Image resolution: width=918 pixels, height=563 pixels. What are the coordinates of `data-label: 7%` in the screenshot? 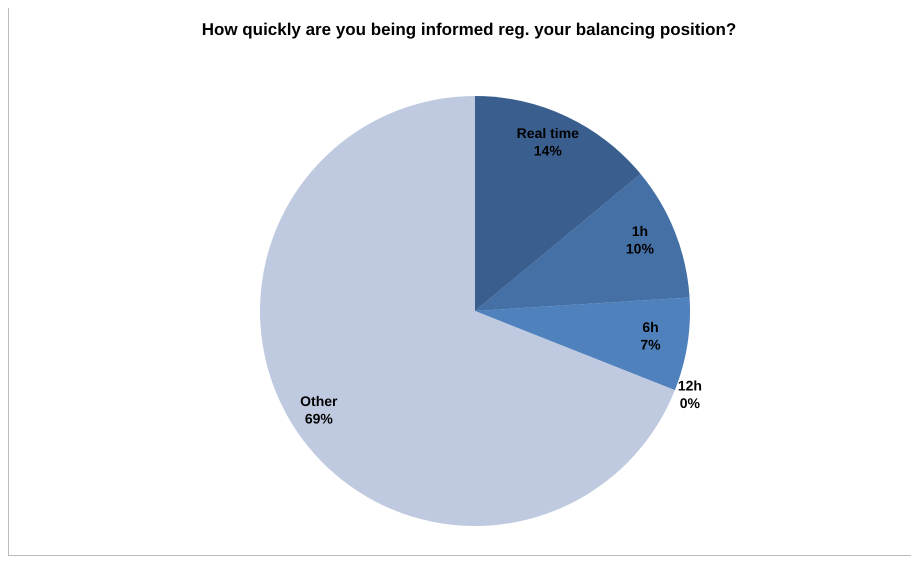 It's located at (651, 344).